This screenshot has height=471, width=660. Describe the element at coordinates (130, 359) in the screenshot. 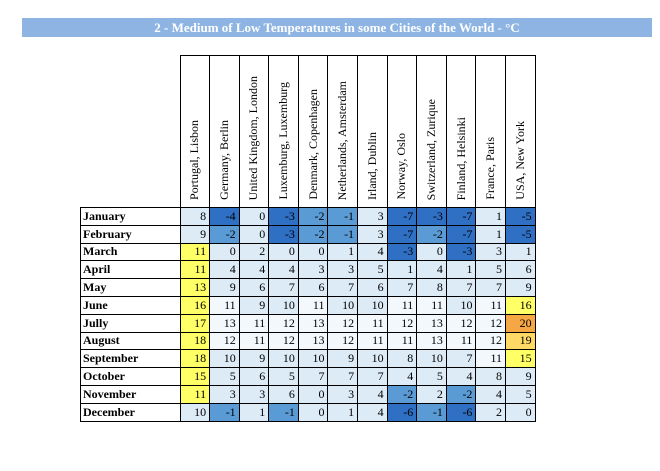

I see `row-label: September` at that location.